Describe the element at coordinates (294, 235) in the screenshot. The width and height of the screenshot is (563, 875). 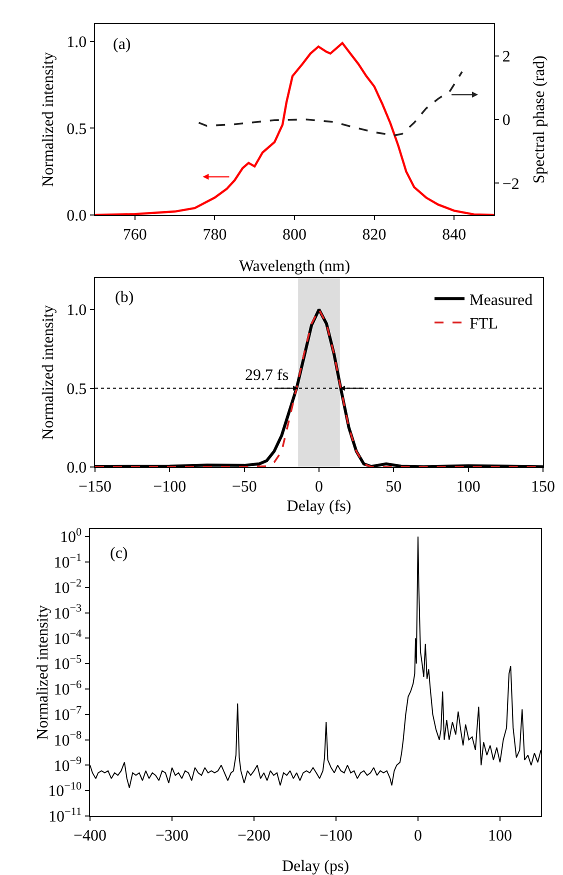
I see `x-tick-label: 800` at that location.